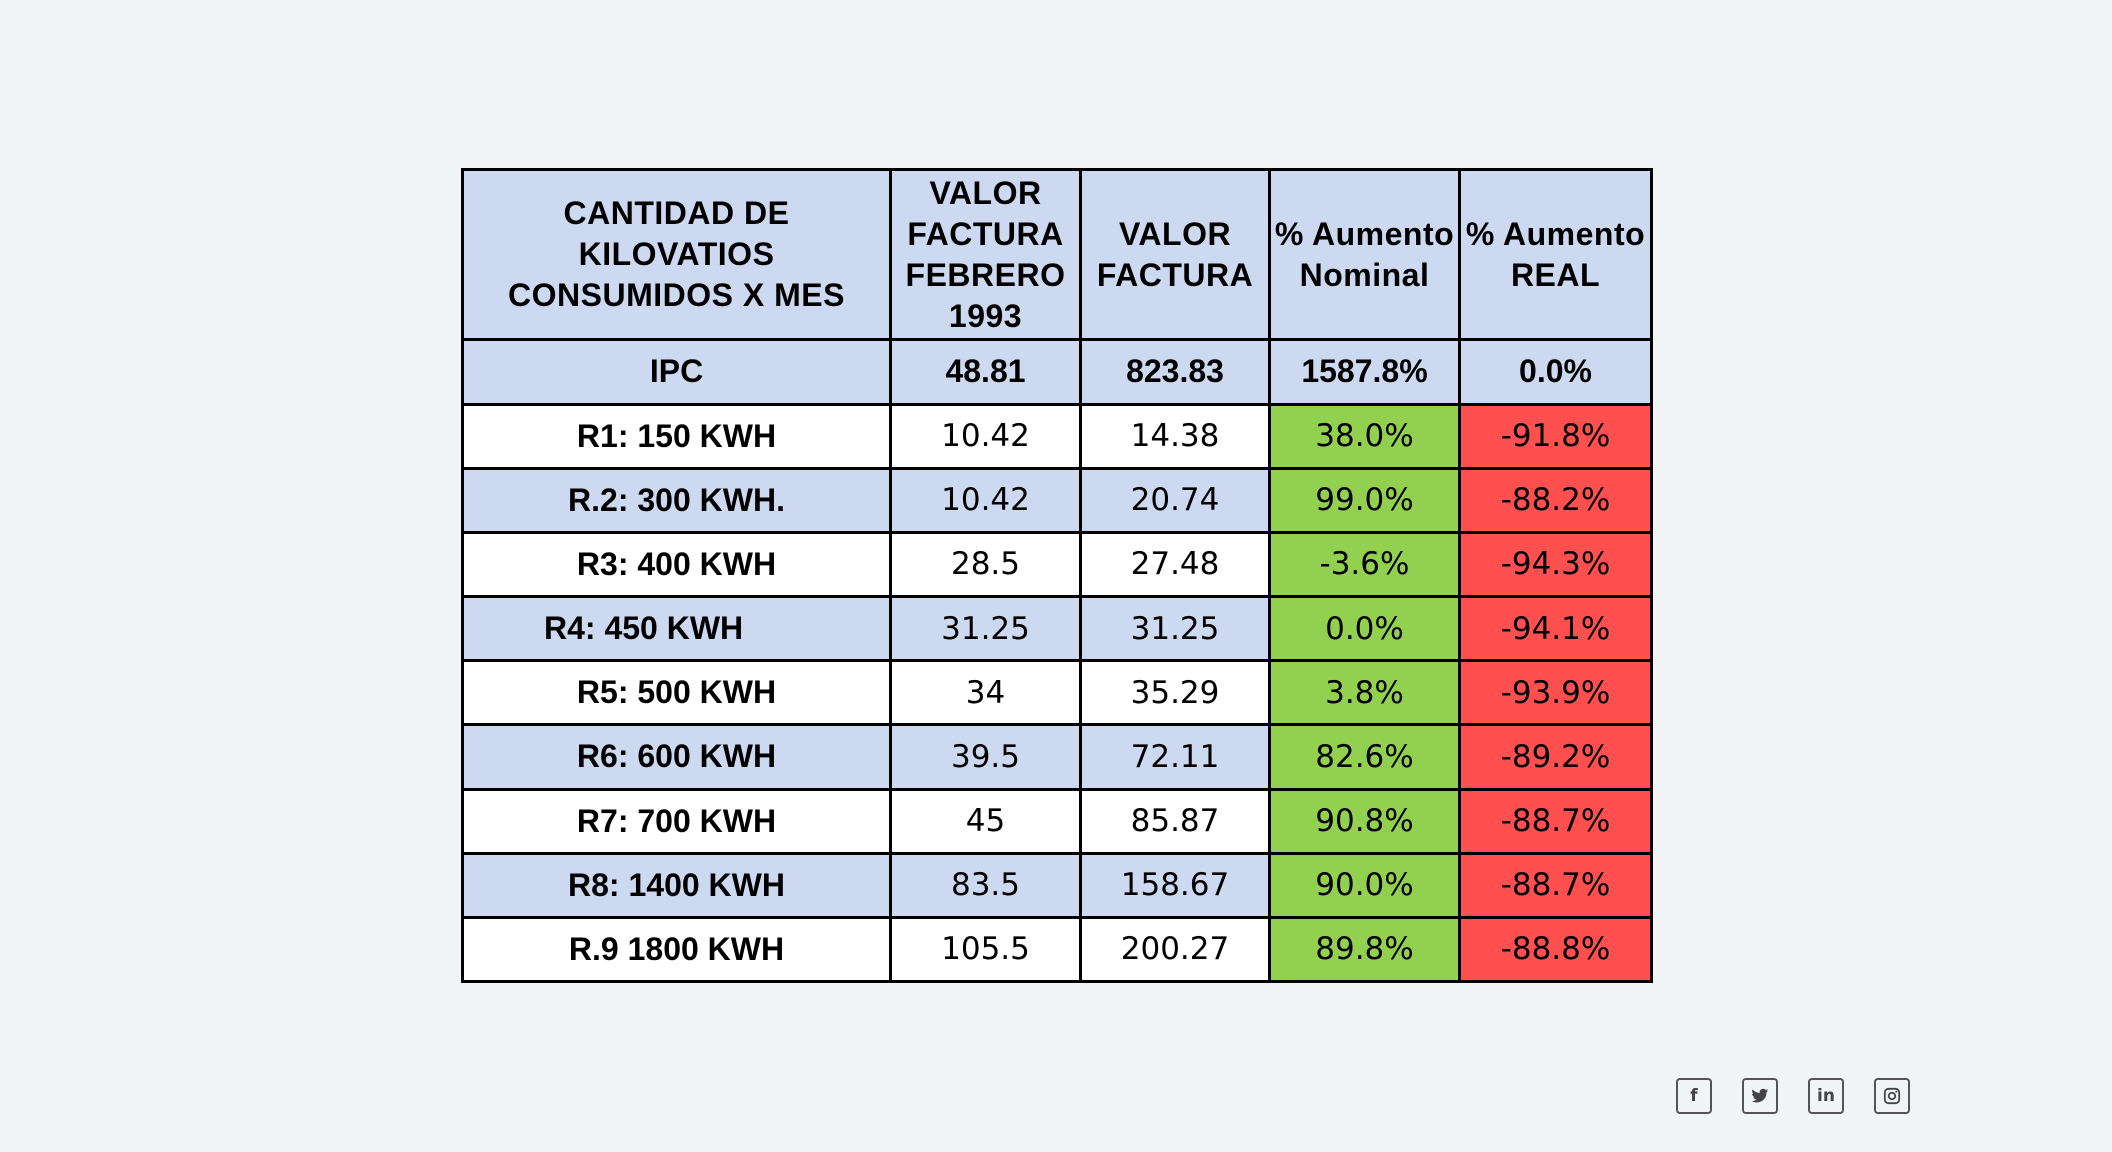 This screenshot has width=2112, height=1152. What do you see at coordinates (1175, 629) in the screenshot?
I see `row-invoice-current: 31.25` at bounding box center [1175, 629].